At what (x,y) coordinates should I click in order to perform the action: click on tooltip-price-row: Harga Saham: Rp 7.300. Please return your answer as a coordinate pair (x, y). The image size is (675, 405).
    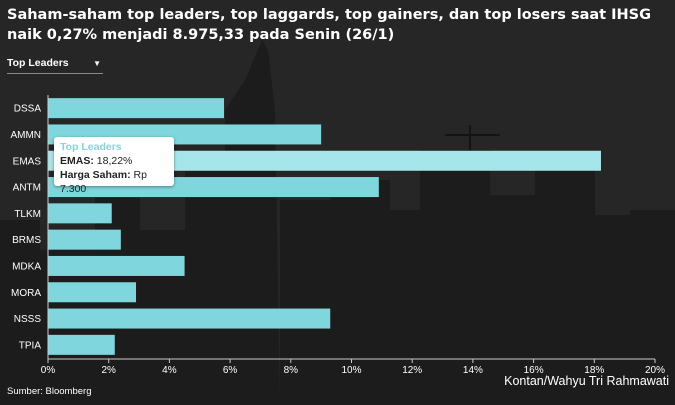
    Looking at the image, I should click on (114, 182).